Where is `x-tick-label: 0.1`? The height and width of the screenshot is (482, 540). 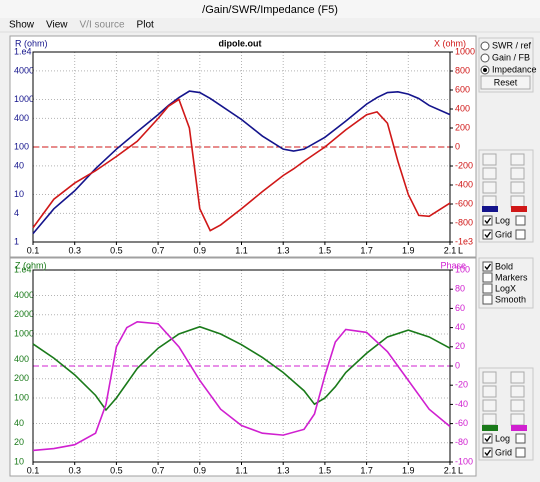
x-tick-label: 0.1 is located at coordinates (33, 250).